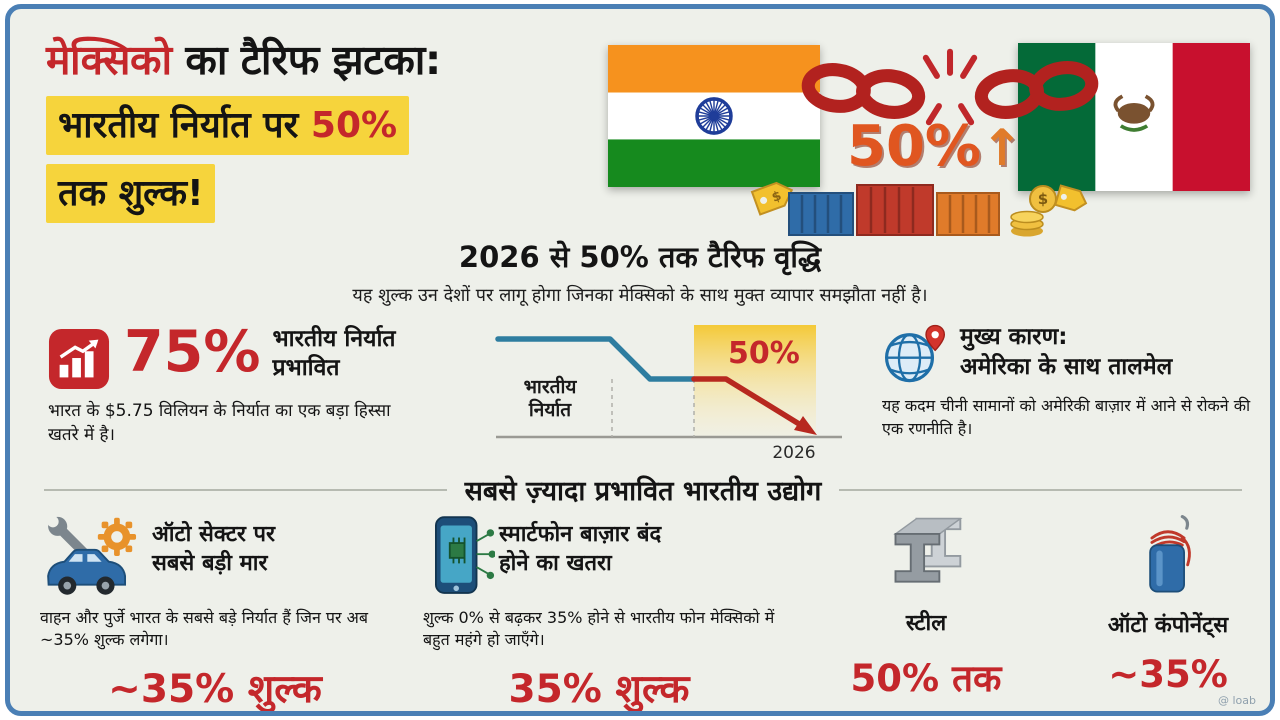 This screenshot has height=720, width=1280. I want to click on cargo-containers-icon: $, so click(919, 209).